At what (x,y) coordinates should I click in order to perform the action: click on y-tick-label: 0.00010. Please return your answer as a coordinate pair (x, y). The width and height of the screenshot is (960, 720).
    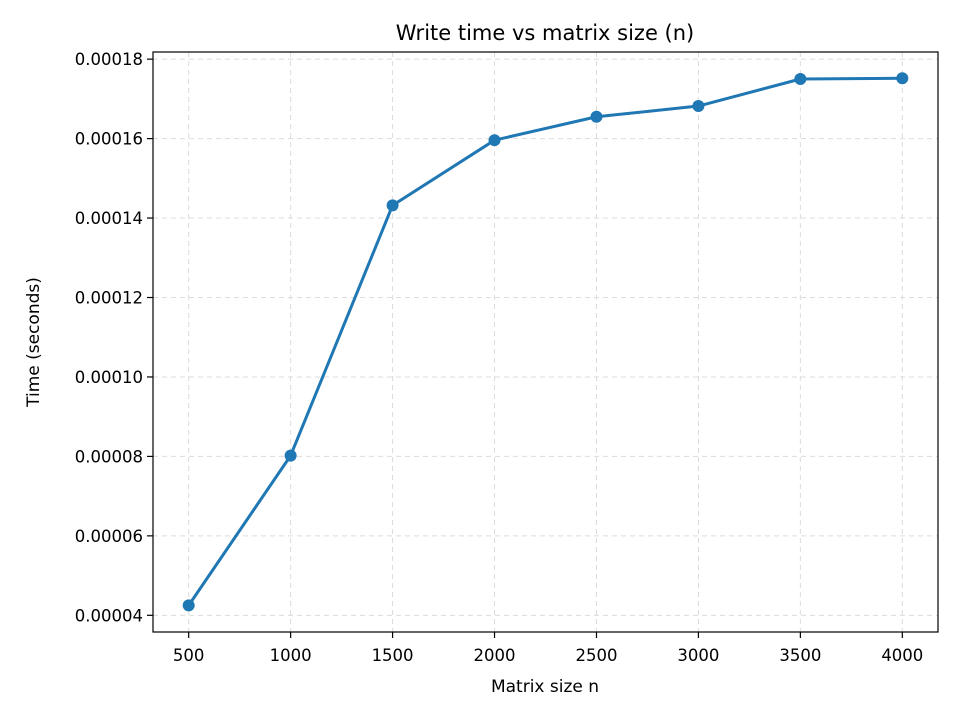
    Looking at the image, I should click on (109, 377).